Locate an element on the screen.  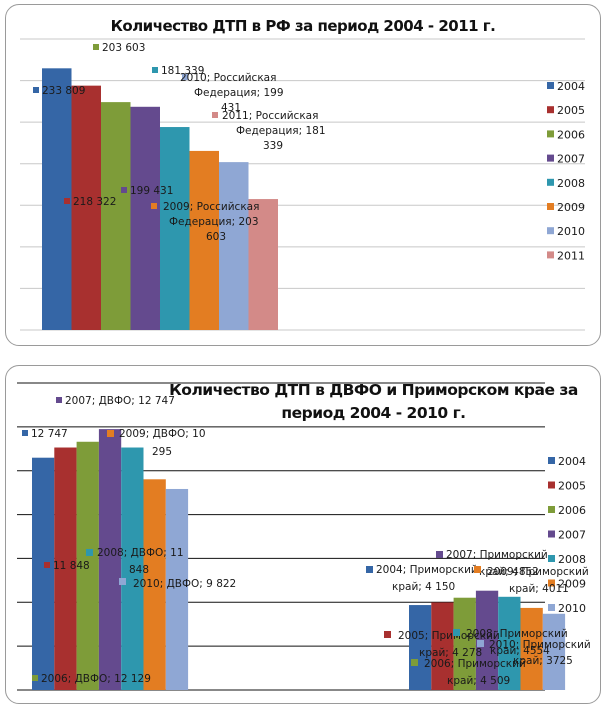
data-label: 2004; Приморский is located at coordinates (427, 570).